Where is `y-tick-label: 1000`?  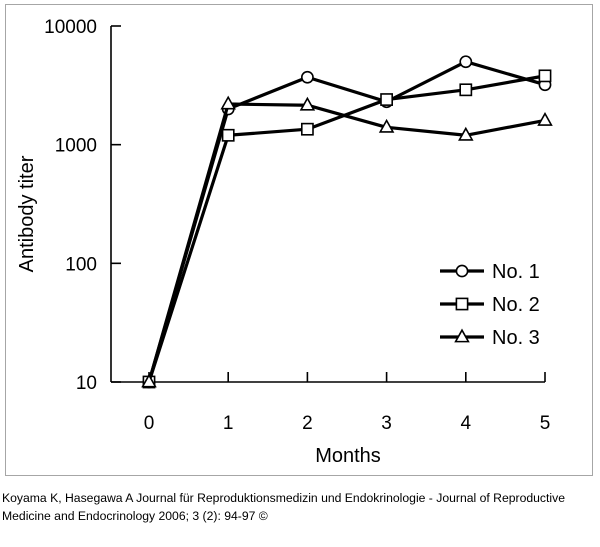 y-tick-label: 1000 is located at coordinates (76, 146).